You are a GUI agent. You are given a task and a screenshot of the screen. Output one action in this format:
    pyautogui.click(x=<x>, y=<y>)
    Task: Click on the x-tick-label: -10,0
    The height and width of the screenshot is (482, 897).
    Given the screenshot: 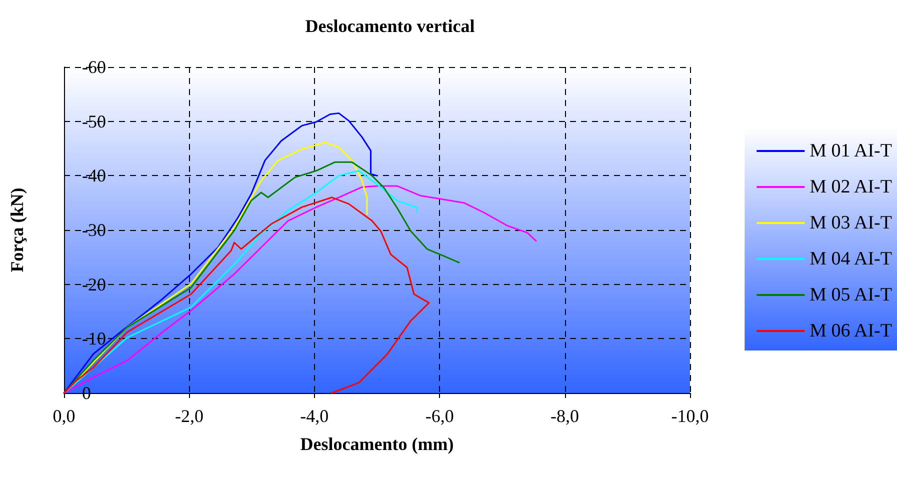 What is the action you would take?
    pyautogui.click(x=690, y=416)
    